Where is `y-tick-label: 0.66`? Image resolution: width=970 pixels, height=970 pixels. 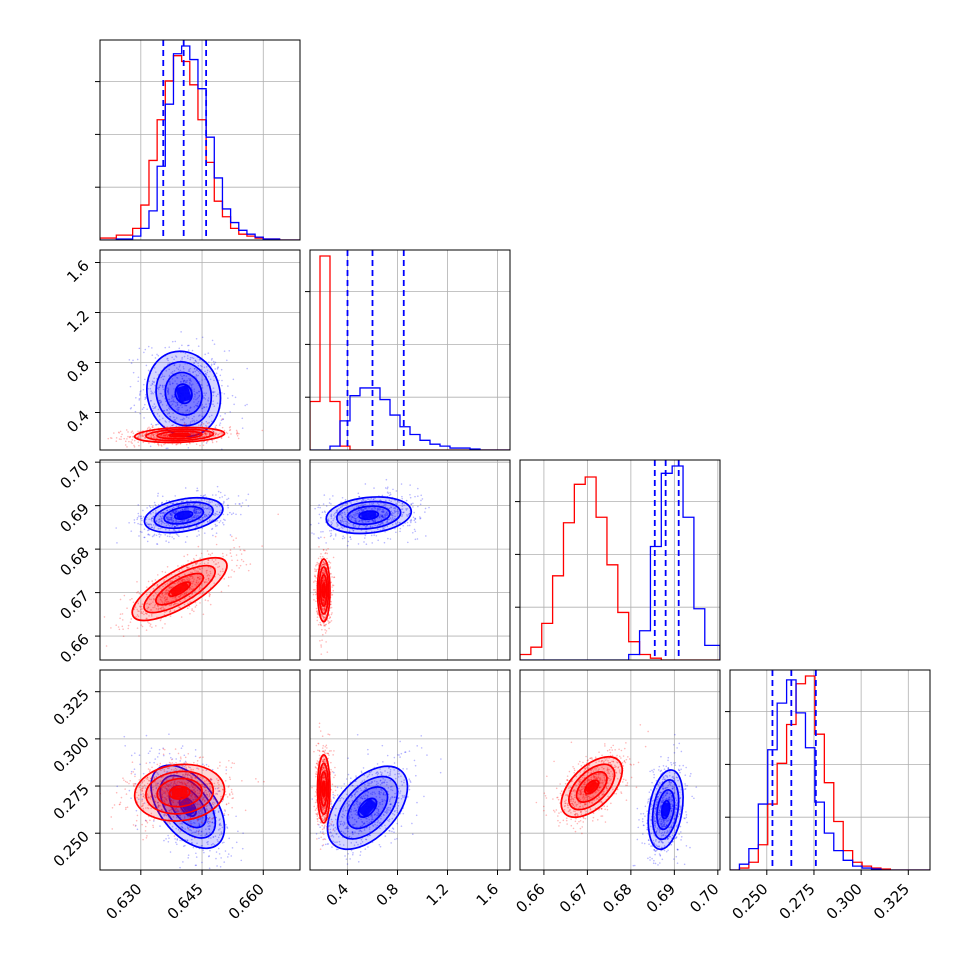 y-tick-label: 0.66 is located at coordinates (74, 648).